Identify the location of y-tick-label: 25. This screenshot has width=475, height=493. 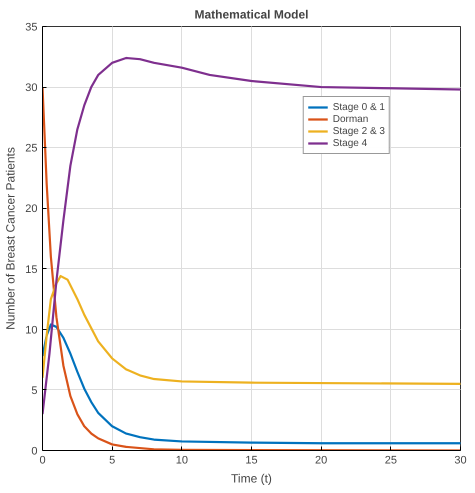
(31, 148).